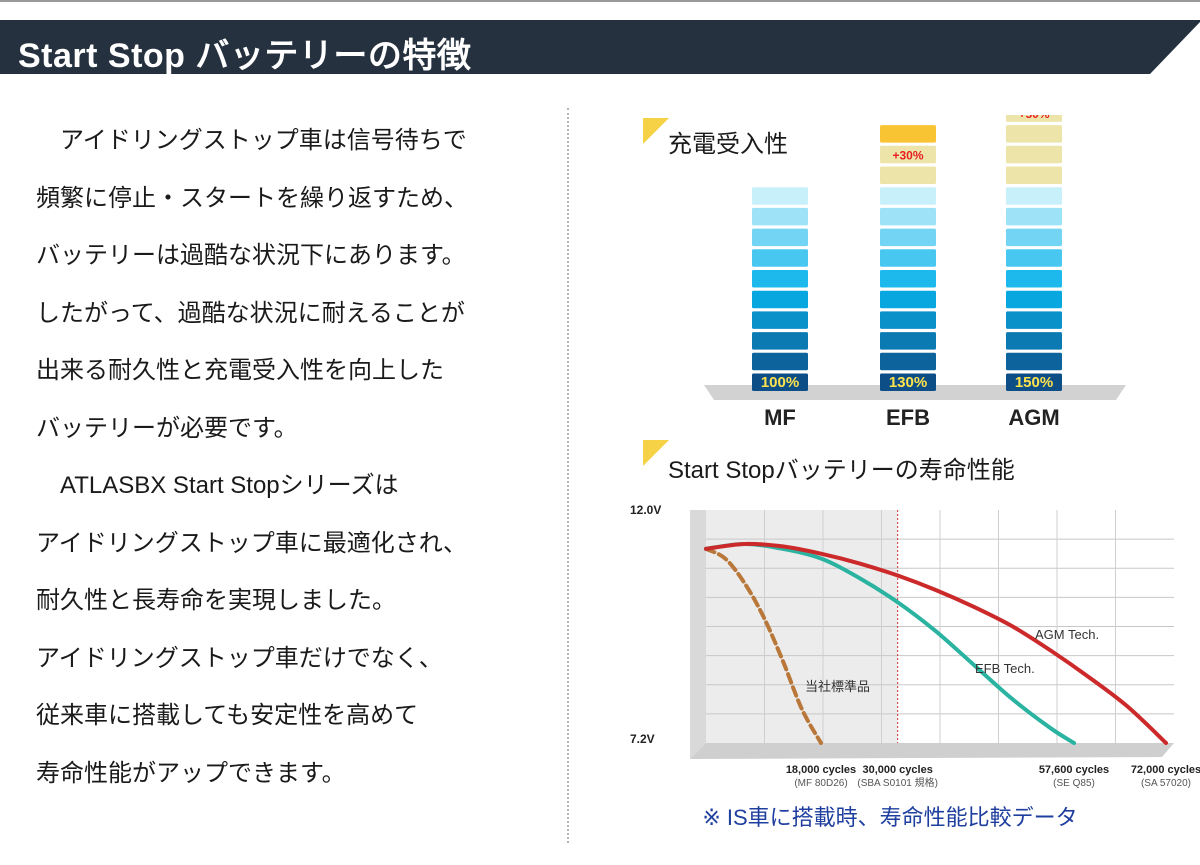  Describe the element at coordinates (1165, 770) in the screenshot. I see `x-tick-label: 72,000 cycles` at that location.